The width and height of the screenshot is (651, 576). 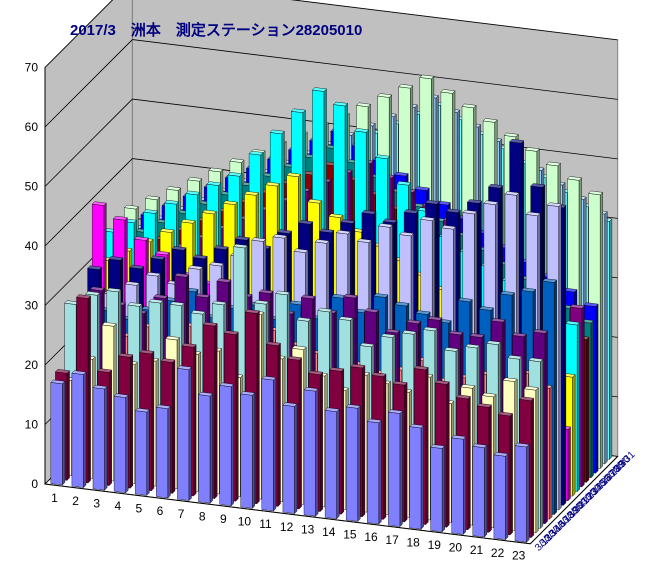 I want to click on x-tick-label: 18, so click(x=414, y=542).